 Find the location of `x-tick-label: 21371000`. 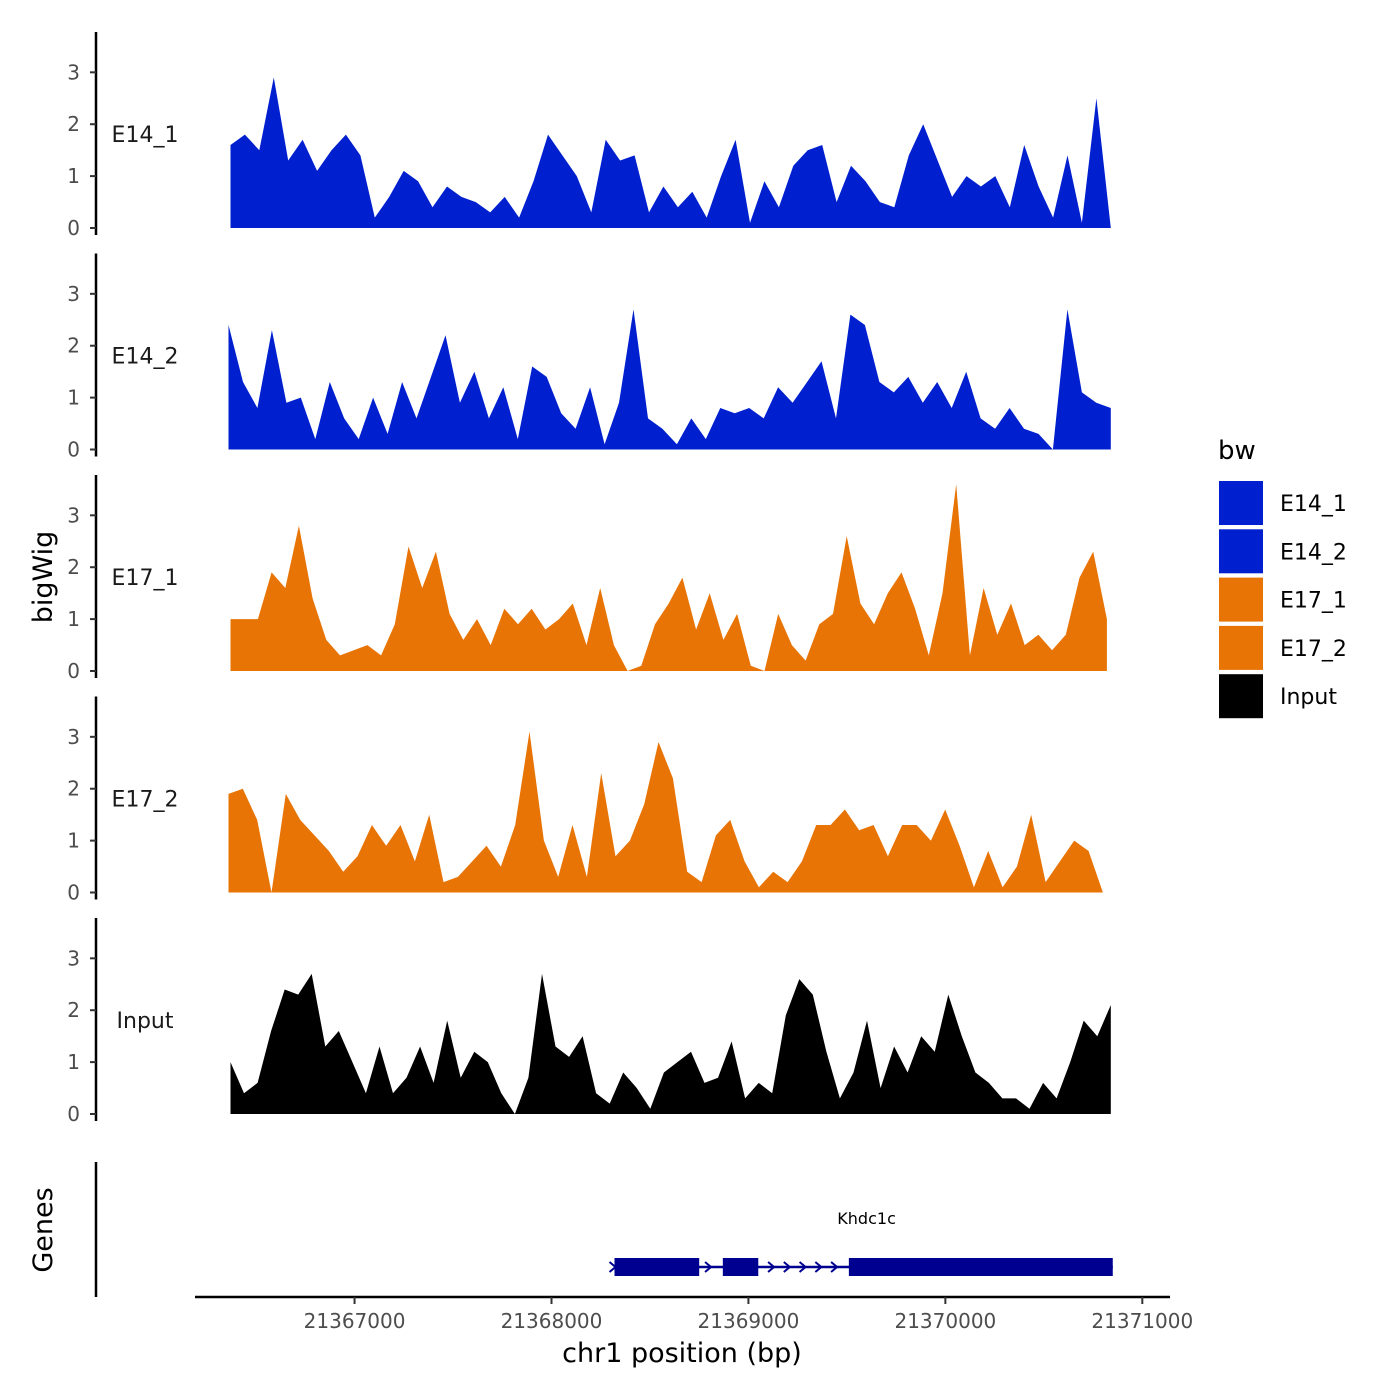

x-tick-label: 21371000 is located at coordinates (1142, 1321).